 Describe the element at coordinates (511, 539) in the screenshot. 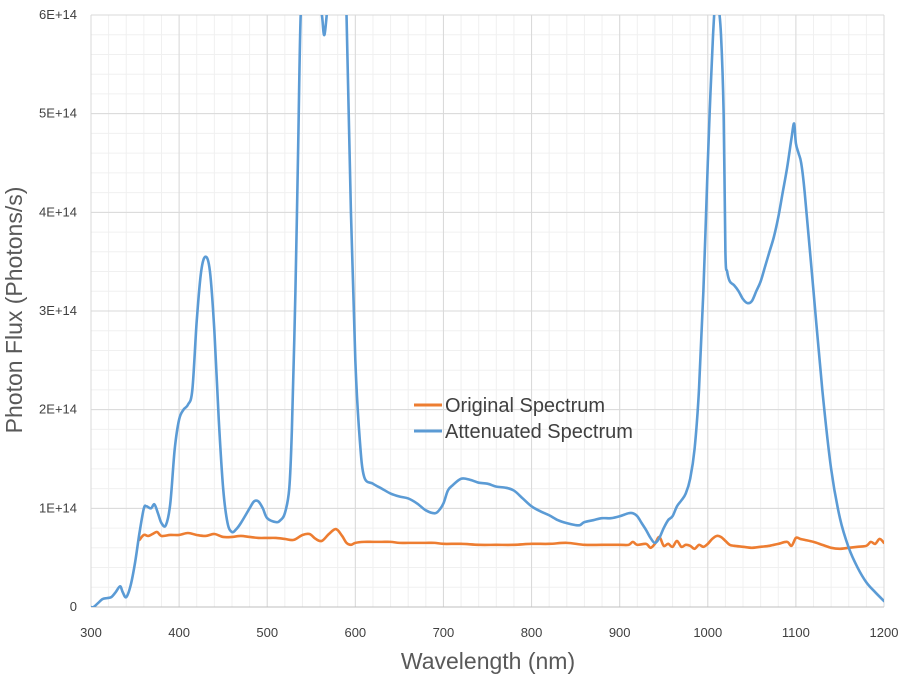

I see `series-line-original-spectrum` at that location.